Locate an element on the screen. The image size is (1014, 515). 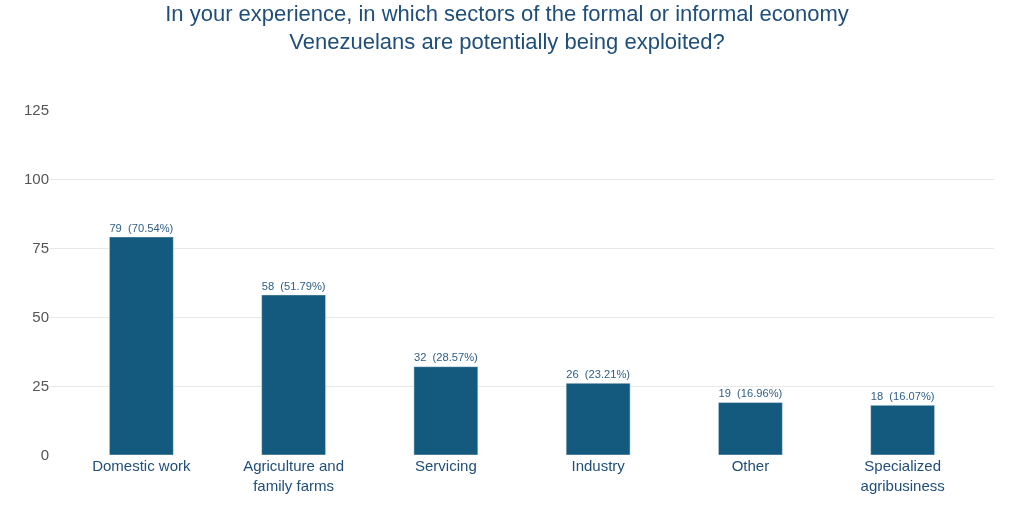
data-label: 58 (51.79%) is located at coordinates (293, 285).